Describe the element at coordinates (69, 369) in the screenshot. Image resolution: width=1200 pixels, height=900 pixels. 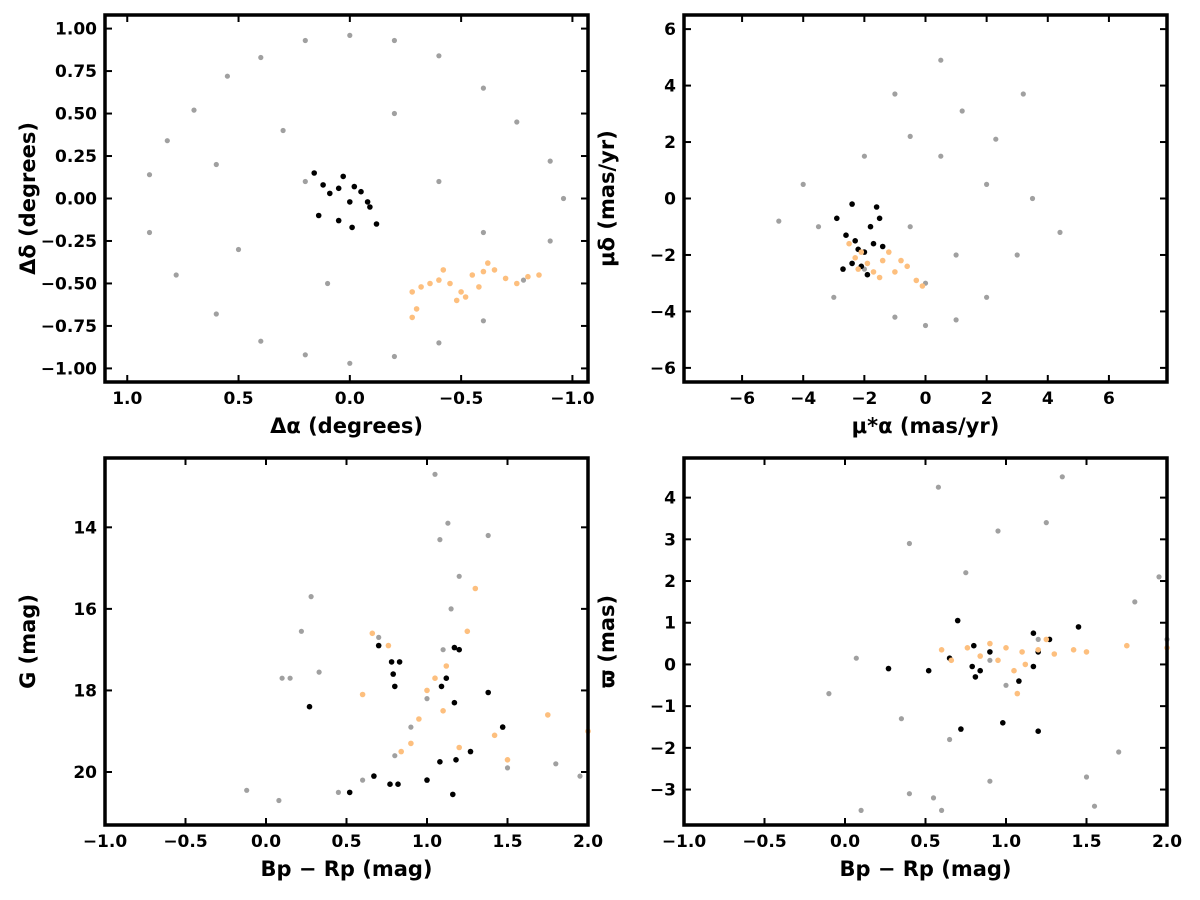
I see `y-tick-label: −1.00` at that location.